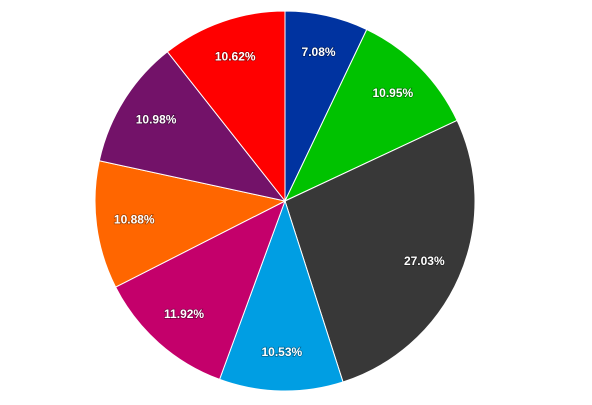 Image resolution: width=592 pixels, height=405 pixels. Describe the element at coordinates (281, 352) in the screenshot. I see `data-label: 10.53%` at that location.